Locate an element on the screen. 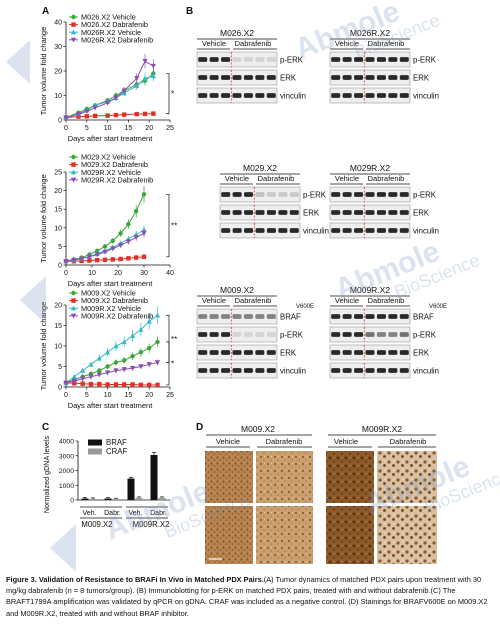 The image size is (500, 644). y-tick-label: 30 is located at coordinates (58, 47).